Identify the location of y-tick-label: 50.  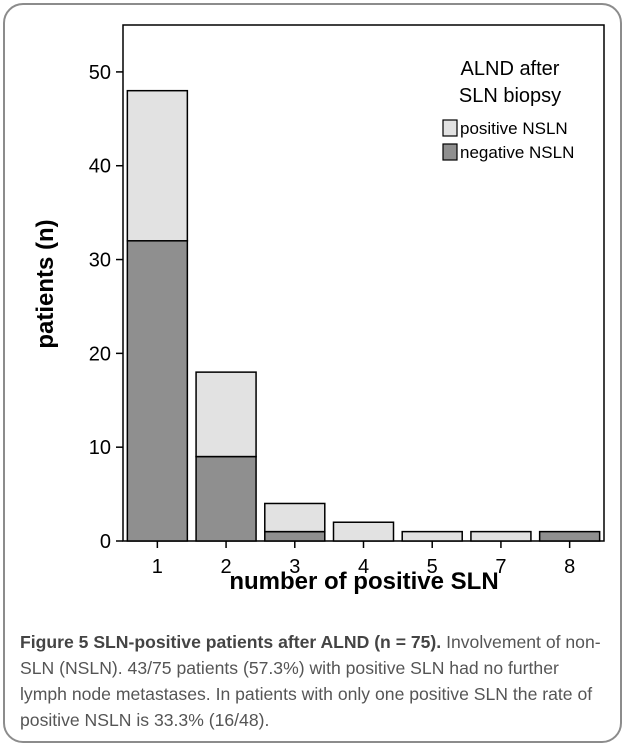
(100, 73).